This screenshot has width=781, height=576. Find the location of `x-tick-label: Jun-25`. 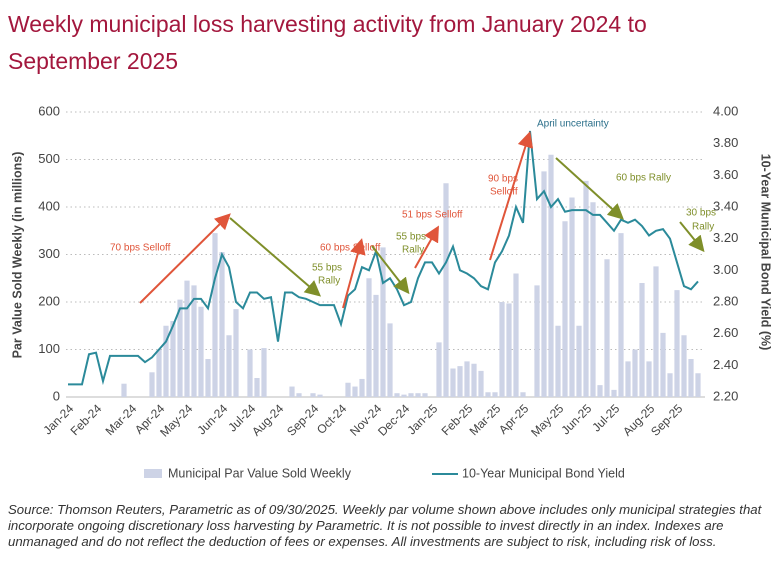

x-tick-label: Jun-25 is located at coordinates (577, 419).